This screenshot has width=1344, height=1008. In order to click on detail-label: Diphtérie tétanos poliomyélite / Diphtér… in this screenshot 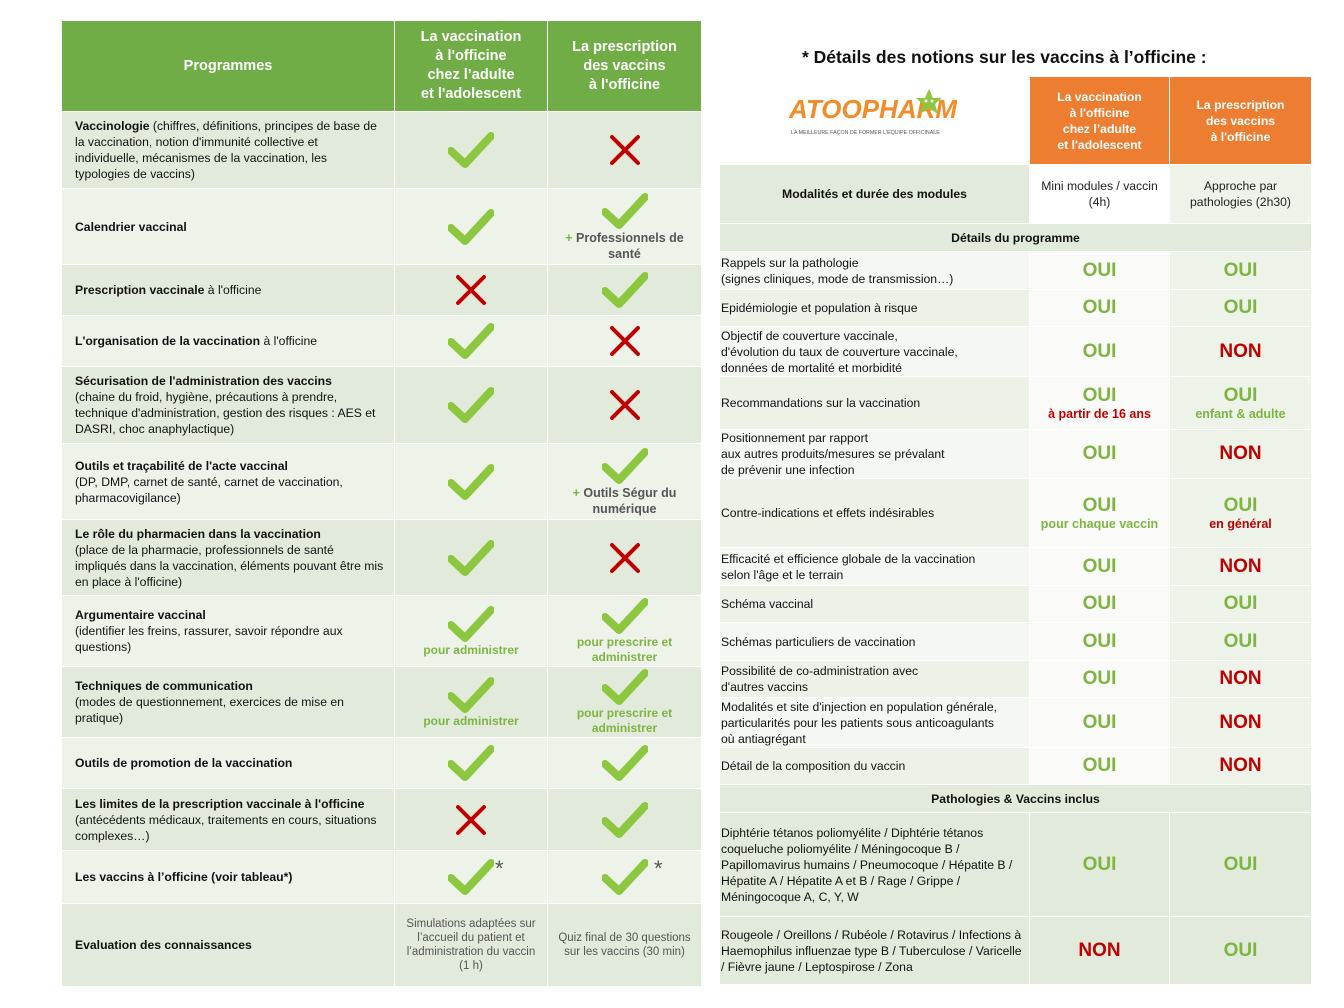, I will do `click(874, 864)`.